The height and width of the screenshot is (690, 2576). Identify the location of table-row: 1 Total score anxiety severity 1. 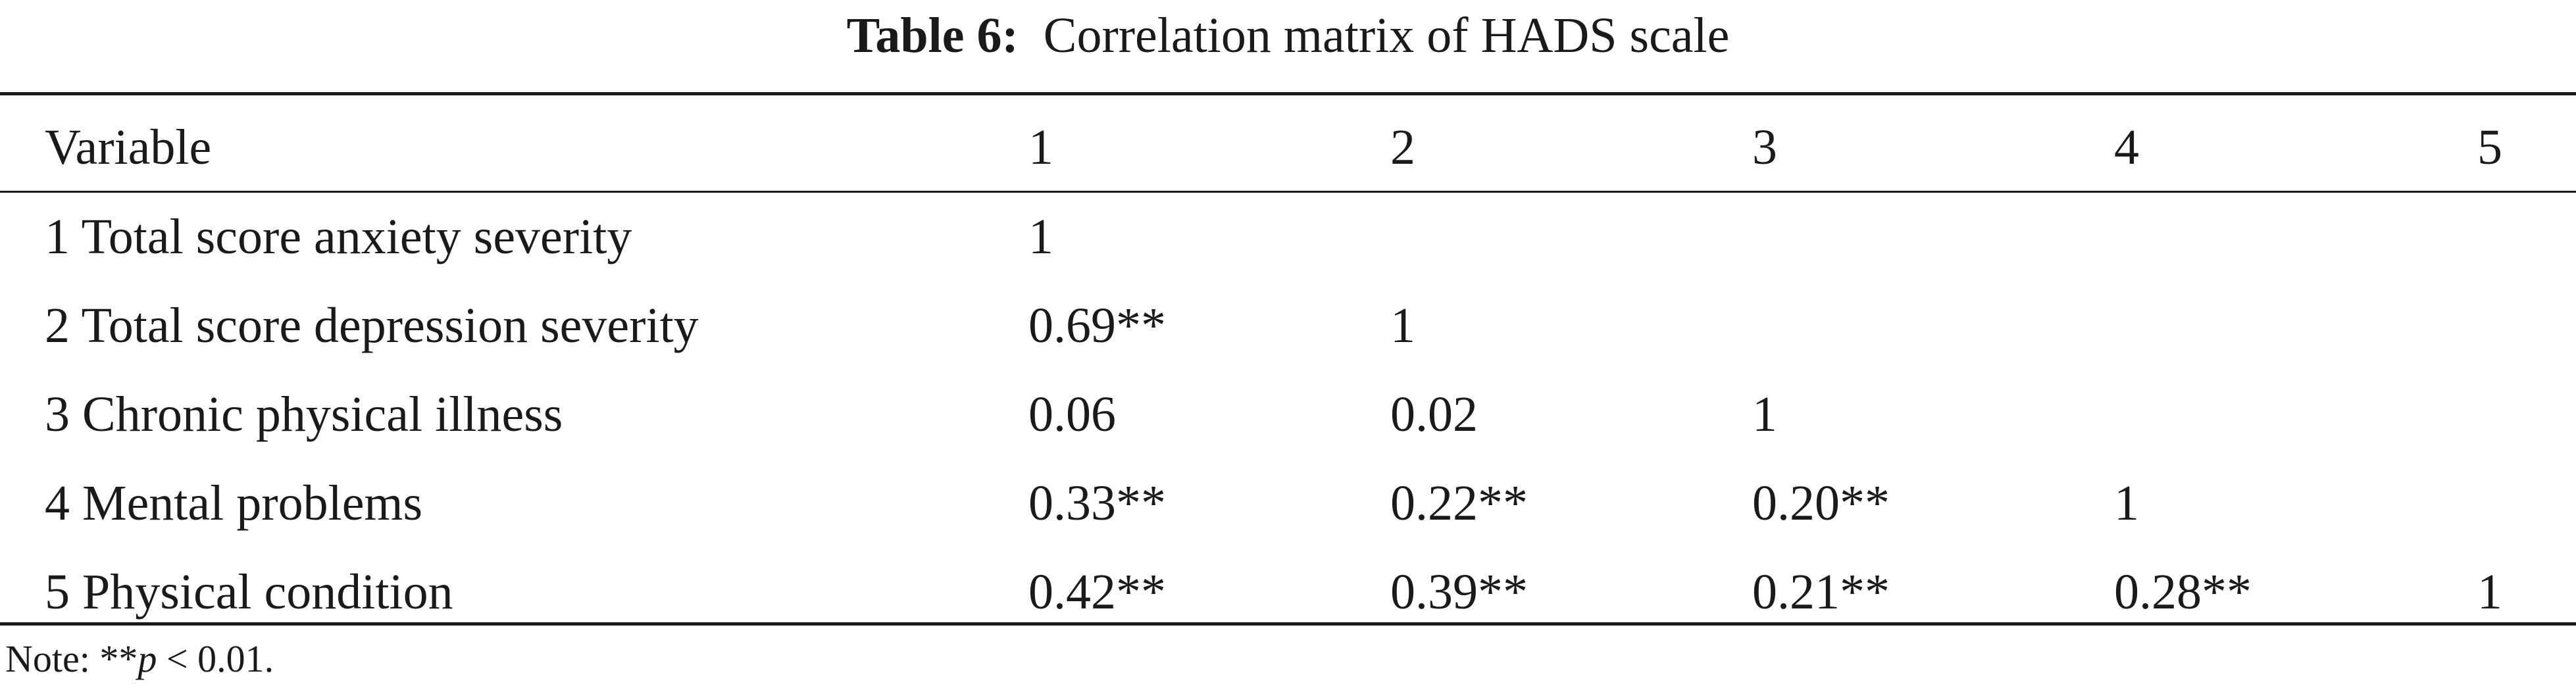
(1288, 237).